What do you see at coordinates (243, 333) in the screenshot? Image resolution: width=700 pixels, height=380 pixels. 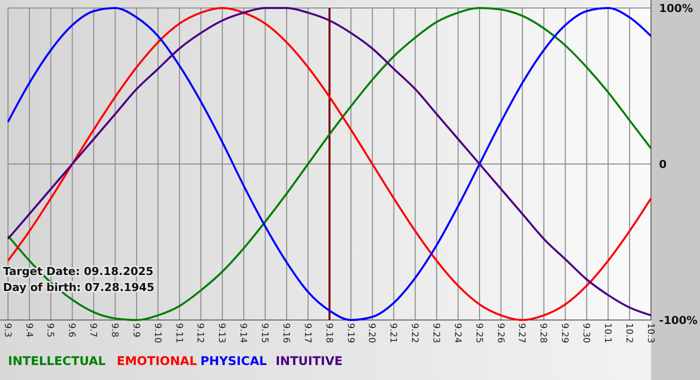 I see `x-tick-label: 9.14` at bounding box center [243, 333].